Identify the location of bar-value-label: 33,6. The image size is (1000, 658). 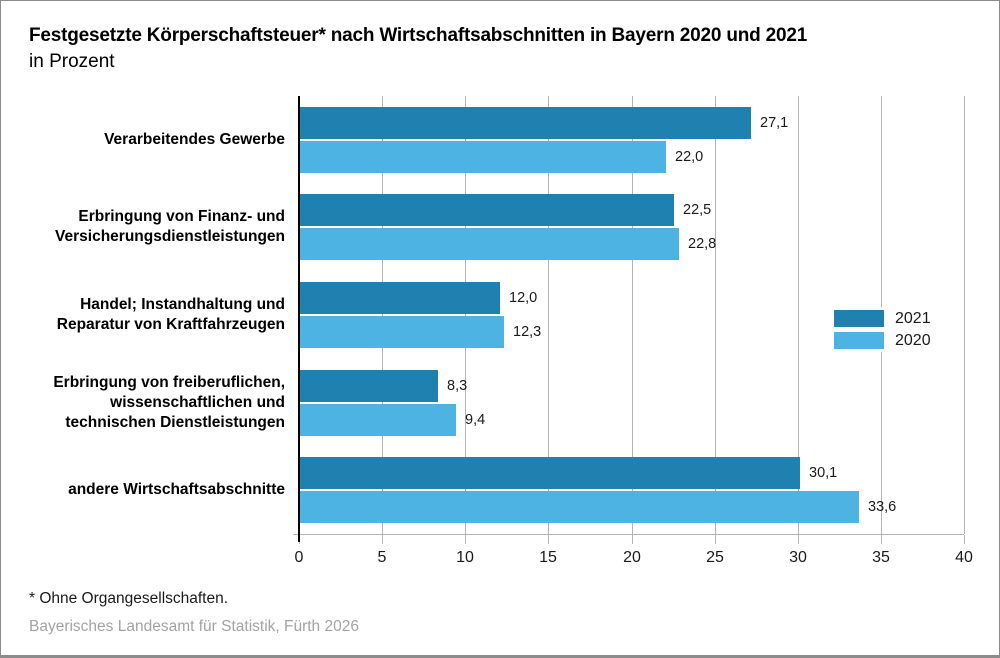
(882, 507).